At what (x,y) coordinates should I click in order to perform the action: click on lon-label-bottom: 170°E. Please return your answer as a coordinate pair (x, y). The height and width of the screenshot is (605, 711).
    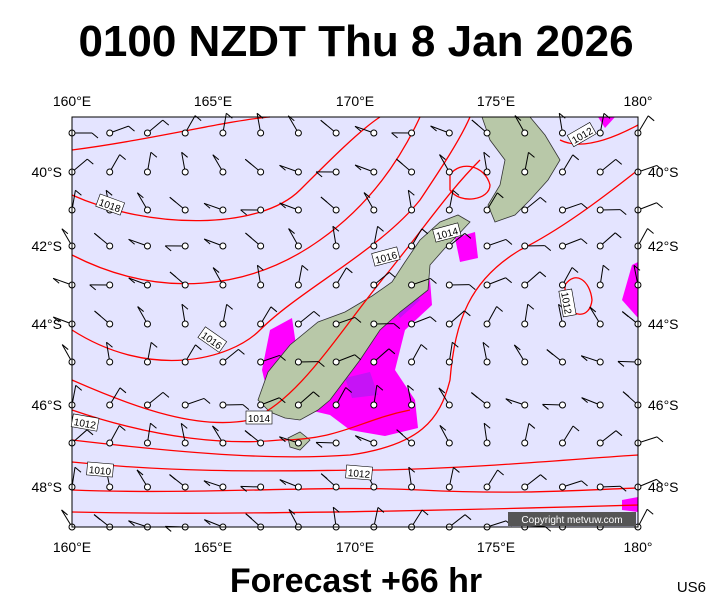
    Looking at the image, I should click on (355, 547).